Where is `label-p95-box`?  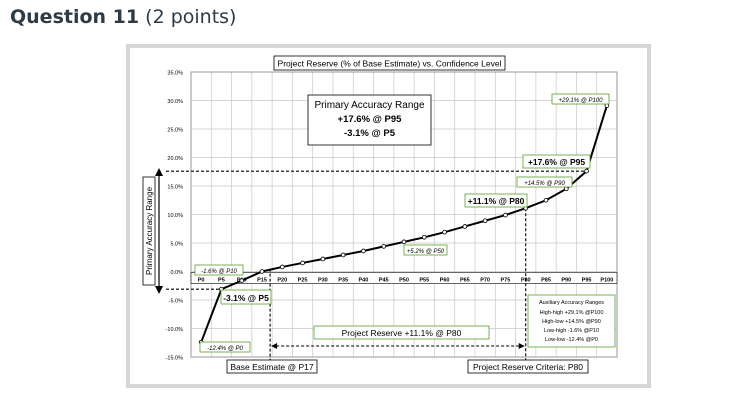
label-p95-box is located at coordinates (556, 161).